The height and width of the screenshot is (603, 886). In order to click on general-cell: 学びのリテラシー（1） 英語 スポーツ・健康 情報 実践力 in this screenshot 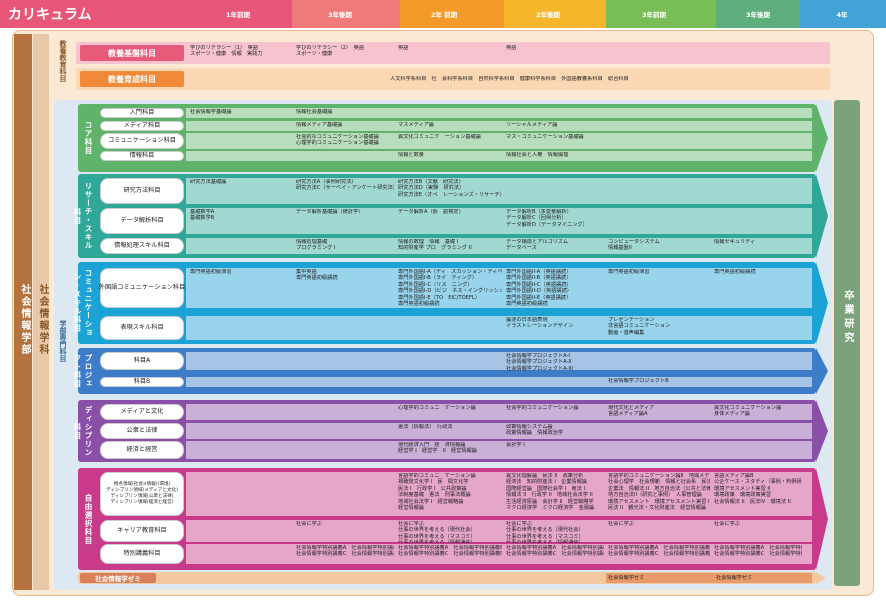, I will do `click(226, 51)`.